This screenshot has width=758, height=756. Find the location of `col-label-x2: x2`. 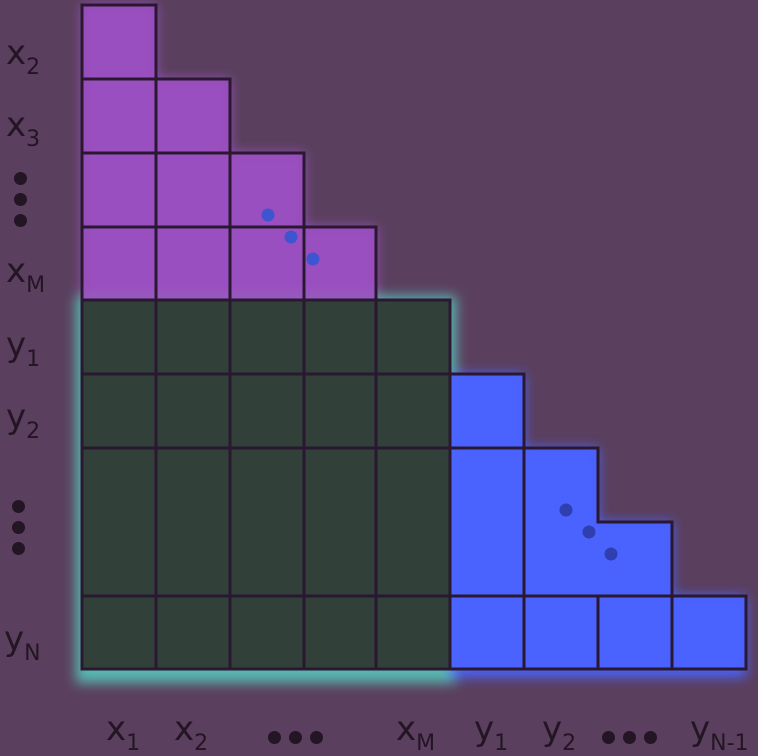

col-label-x2: x2 is located at coordinates (191, 732).